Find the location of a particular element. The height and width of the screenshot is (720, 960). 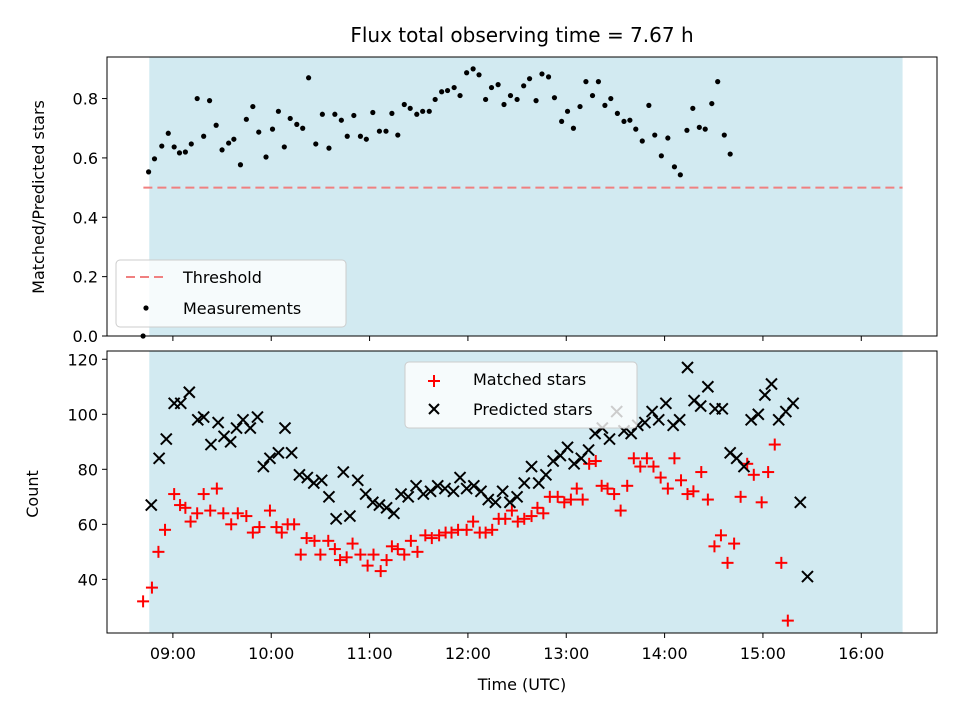

x-tick-label: 11:00 is located at coordinates (370, 653).